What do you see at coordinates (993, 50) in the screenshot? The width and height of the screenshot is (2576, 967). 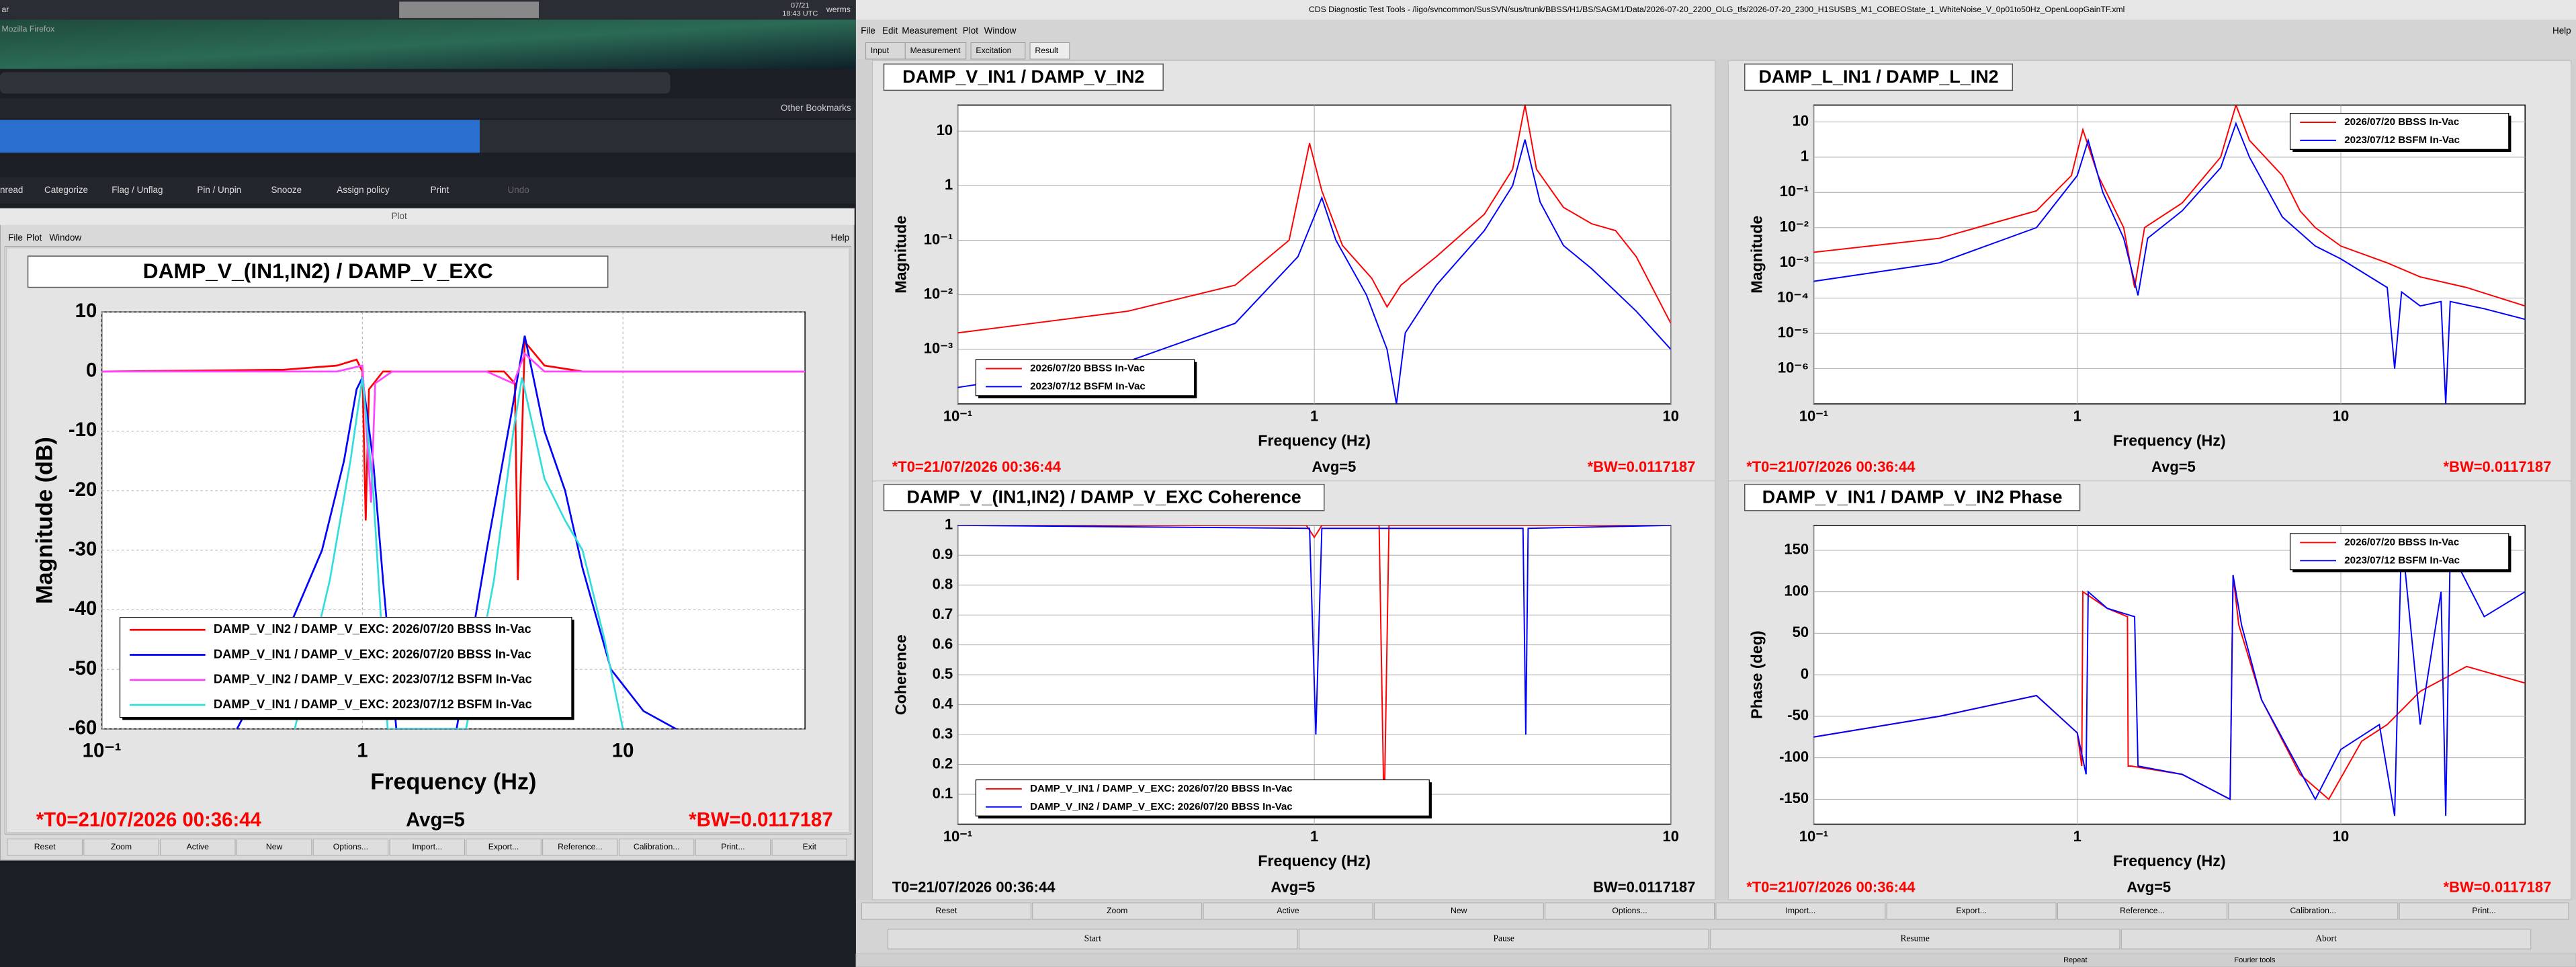 I see `tab-label: Excitation` at bounding box center [993, 50].